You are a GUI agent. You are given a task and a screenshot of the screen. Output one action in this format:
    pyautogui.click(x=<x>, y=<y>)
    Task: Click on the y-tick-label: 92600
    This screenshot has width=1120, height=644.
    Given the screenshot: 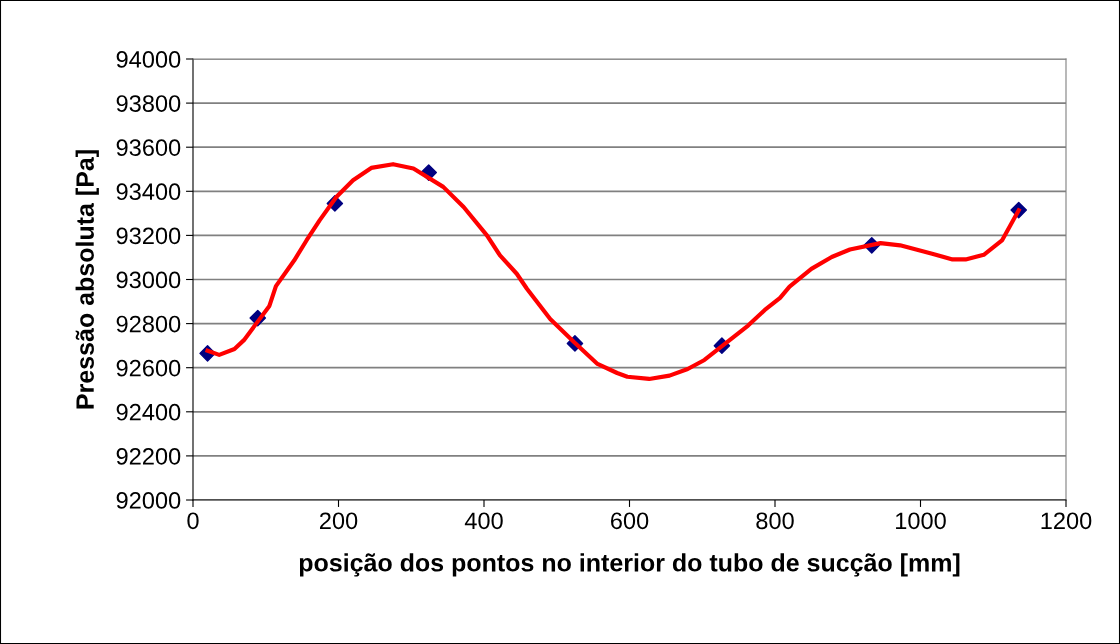 What is the action you would take?
    pyautogui.click(x=148, y=368)
    